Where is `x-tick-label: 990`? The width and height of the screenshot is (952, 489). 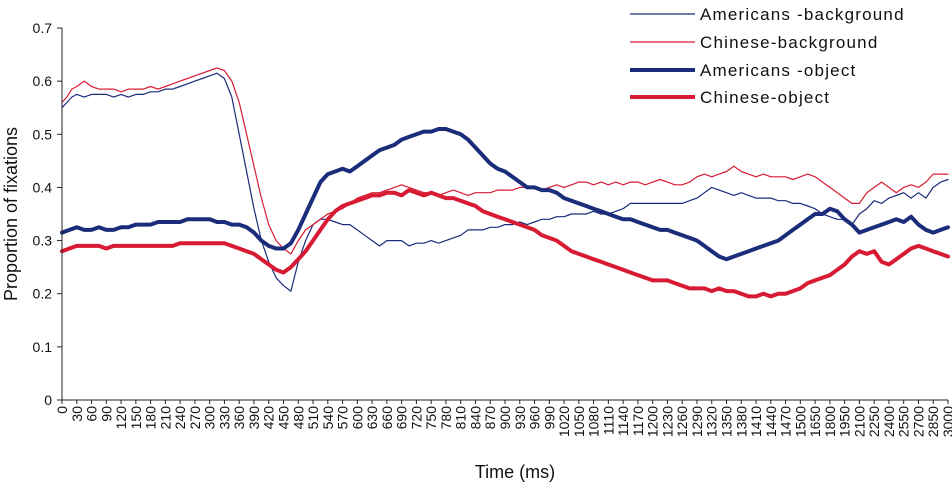 x-tick-label: 990 is located at coordinates (549, 418).